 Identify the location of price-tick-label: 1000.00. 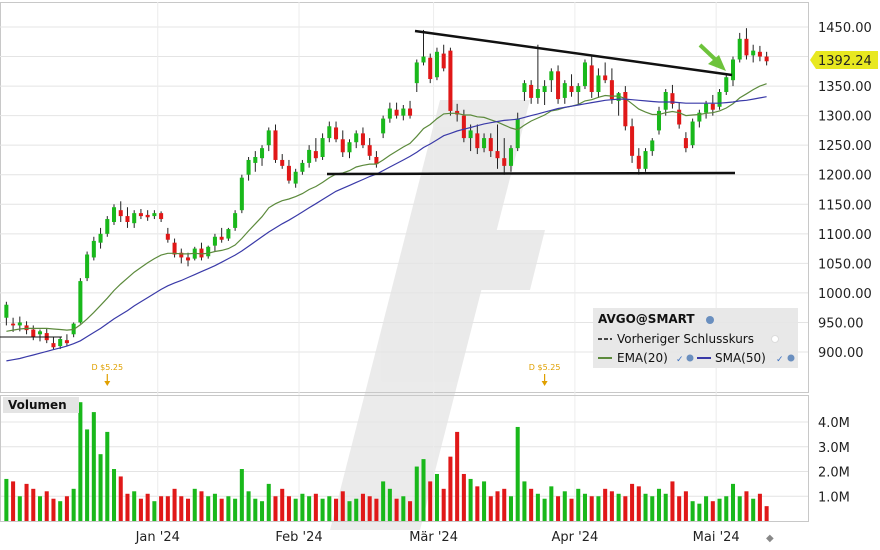
(845, 294).